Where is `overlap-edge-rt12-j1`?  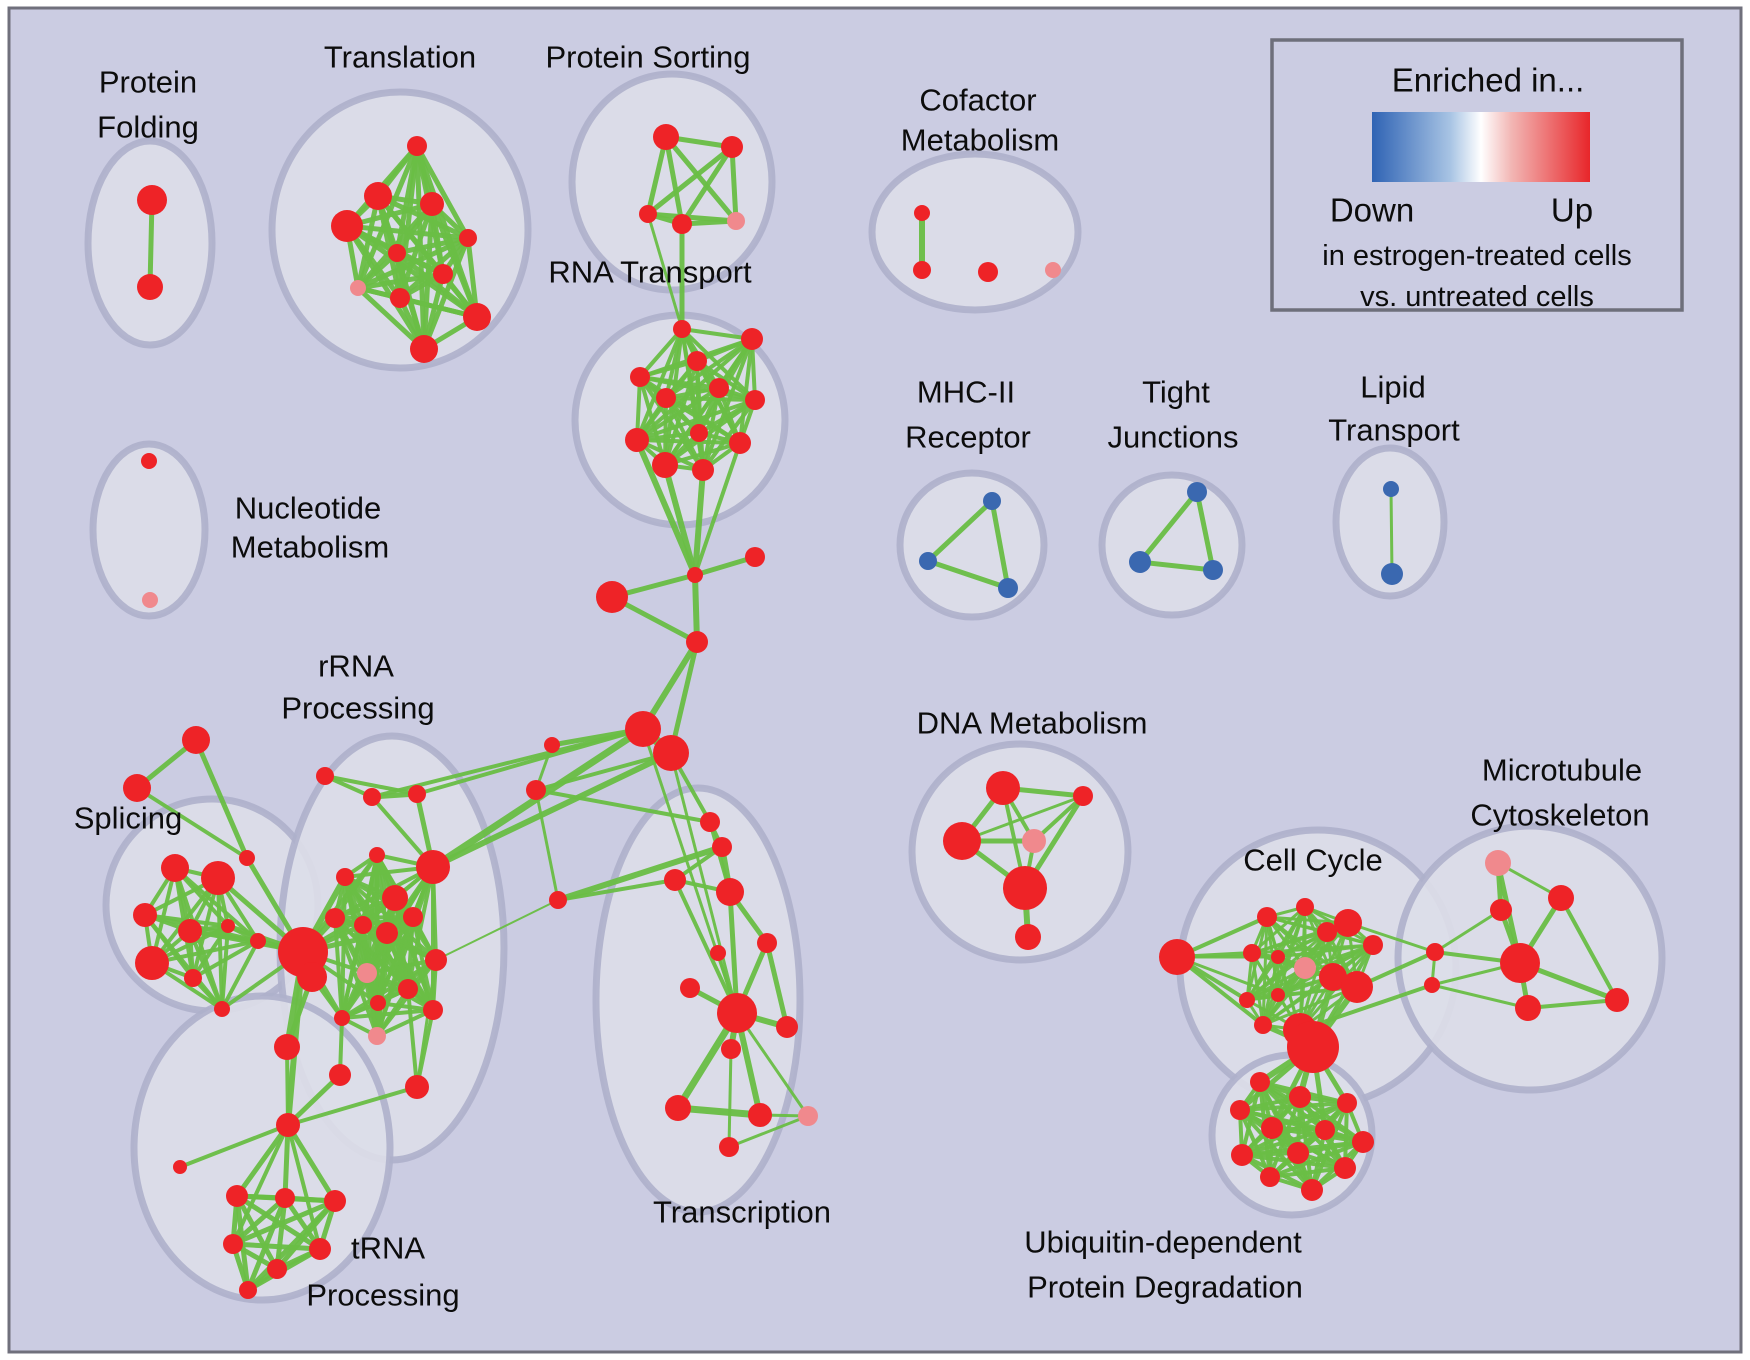
overlap-edge-rt12-j1 is located at coordinates (699, 522).